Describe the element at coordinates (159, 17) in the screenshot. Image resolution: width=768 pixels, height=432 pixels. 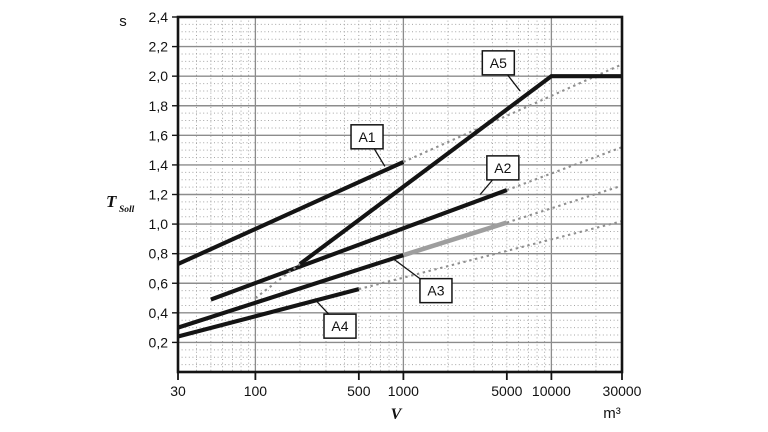
I see `y-tick-label: 2,4` at that location.